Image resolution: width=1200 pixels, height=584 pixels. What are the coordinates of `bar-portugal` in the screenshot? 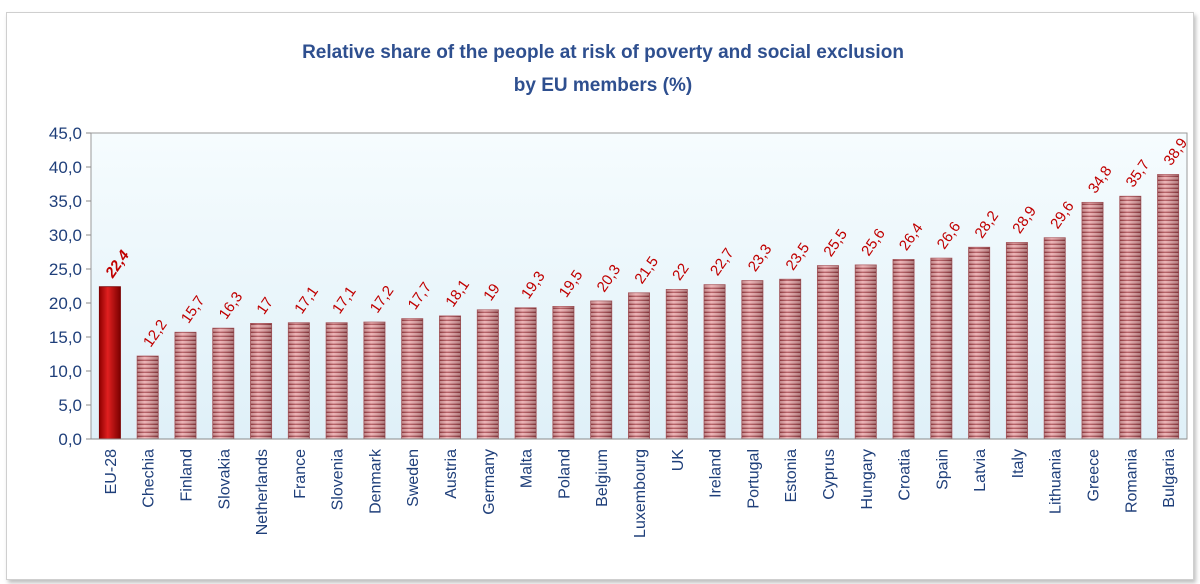 It's located at (752, 360).